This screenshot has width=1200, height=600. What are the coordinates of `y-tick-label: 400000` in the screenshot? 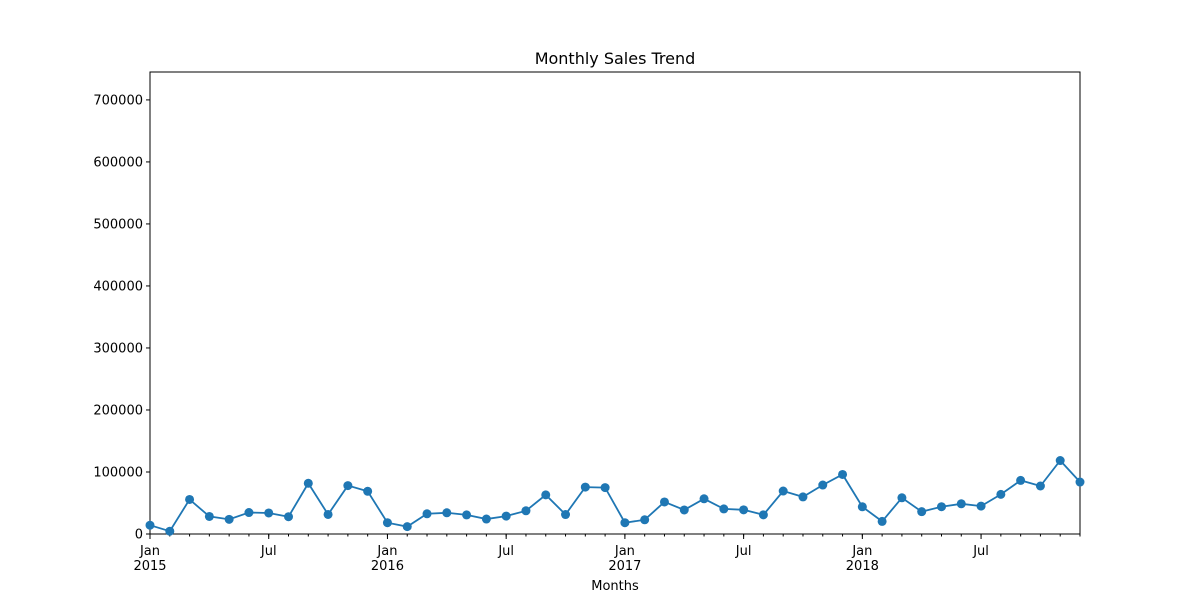 It's located at (118, 286).